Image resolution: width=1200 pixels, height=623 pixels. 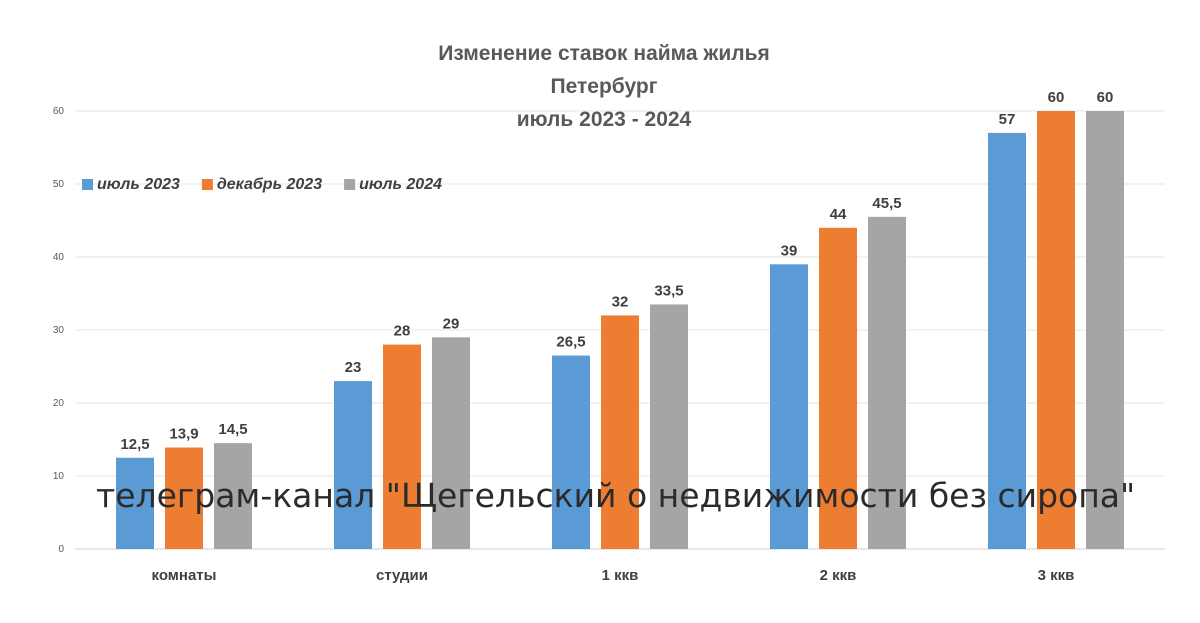 I want to click on x-category-label: студии, so click(x=402, y=575).